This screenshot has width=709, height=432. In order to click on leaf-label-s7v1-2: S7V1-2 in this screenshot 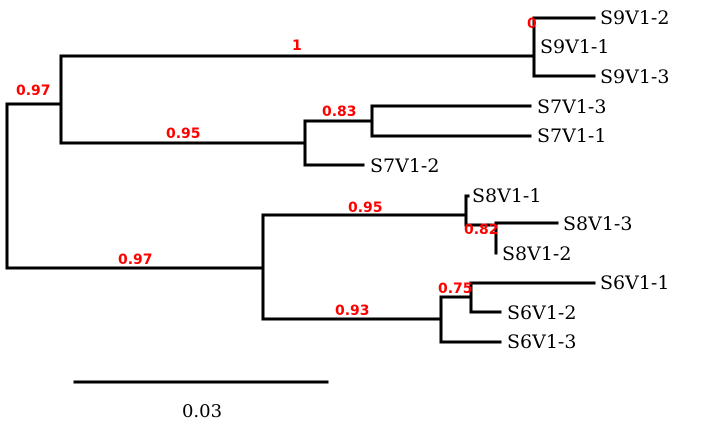, I will do `click(404, 166)`.